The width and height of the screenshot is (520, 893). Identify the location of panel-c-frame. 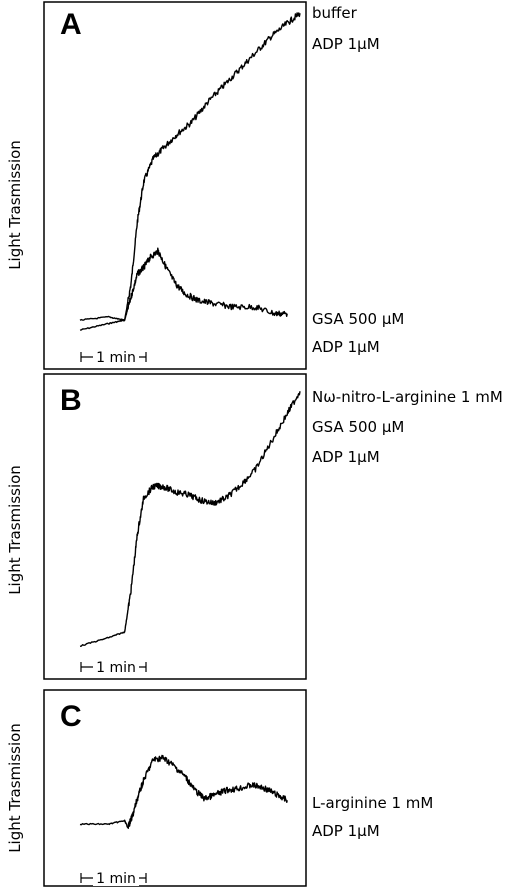
(175, 788).